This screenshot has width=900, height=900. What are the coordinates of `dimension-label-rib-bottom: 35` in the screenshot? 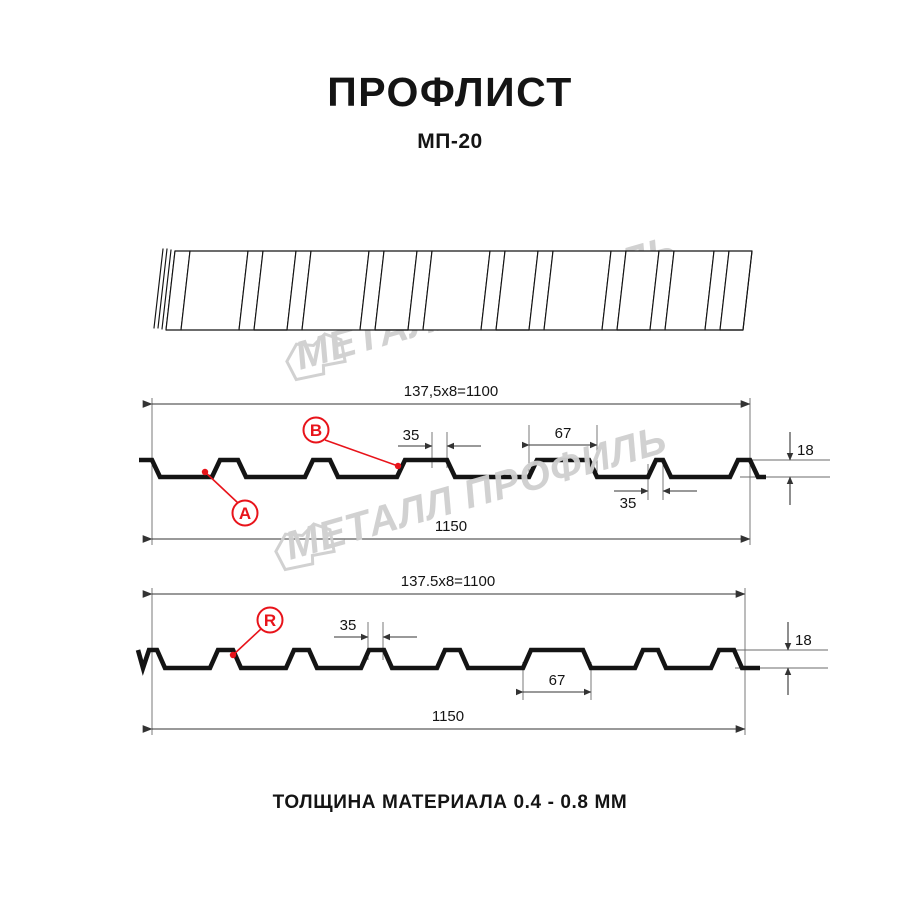 It's located at (628, 503).